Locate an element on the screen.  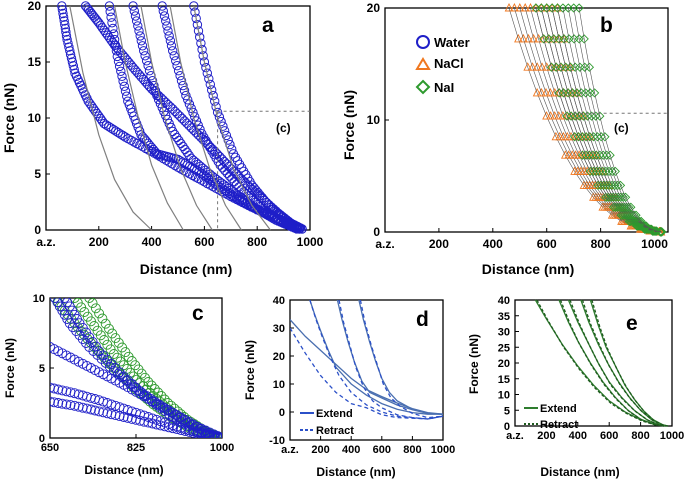
panel-d-xtick-label: 1000 is located at coordinates (443, 450).